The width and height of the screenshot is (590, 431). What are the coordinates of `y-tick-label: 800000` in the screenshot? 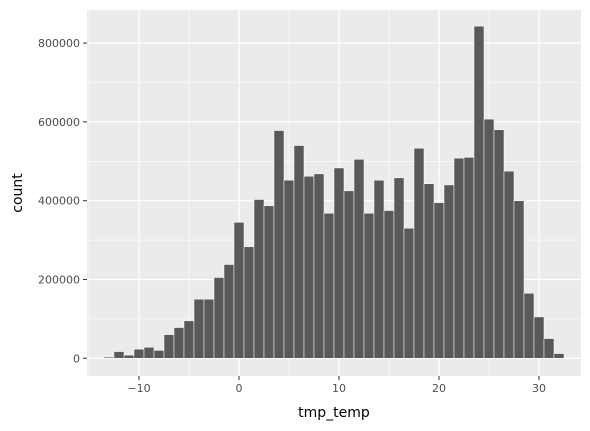 It's located at (59, 43).